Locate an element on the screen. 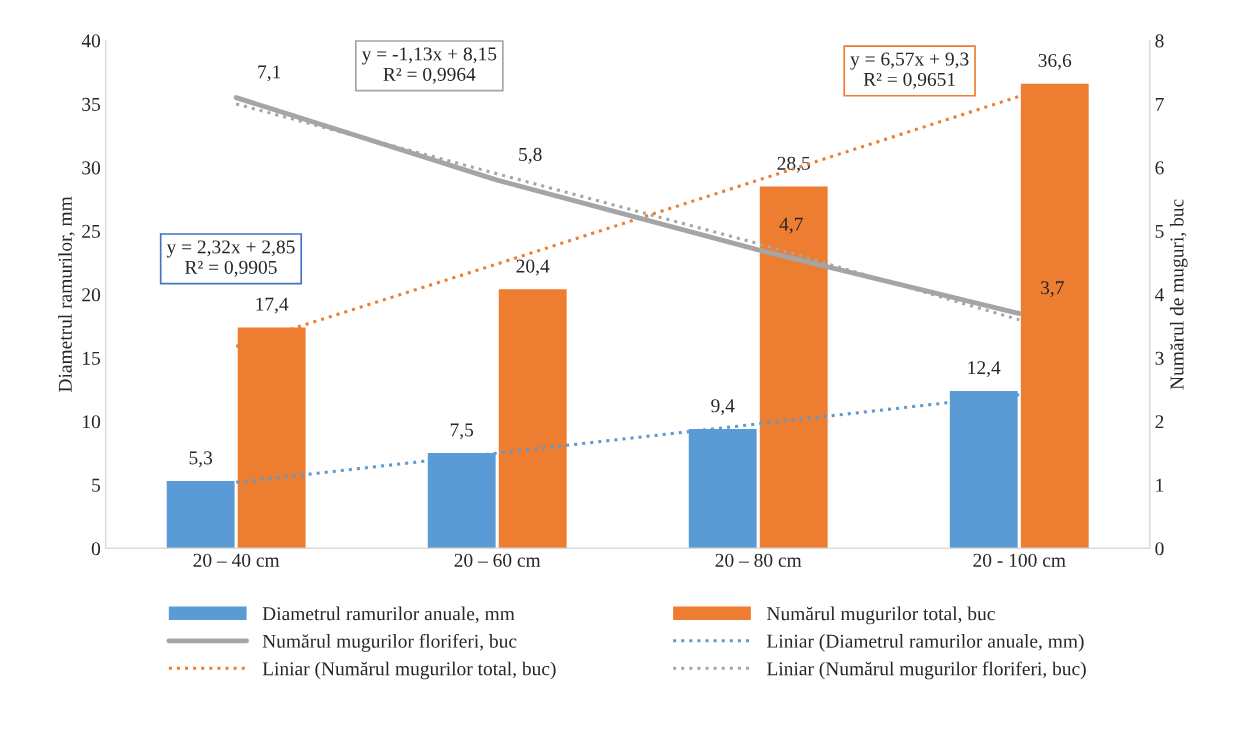 Image resolution: width=1243 pixels, height=736 pixels. y-tick-label: 5 is located at coordinates (96, 485).